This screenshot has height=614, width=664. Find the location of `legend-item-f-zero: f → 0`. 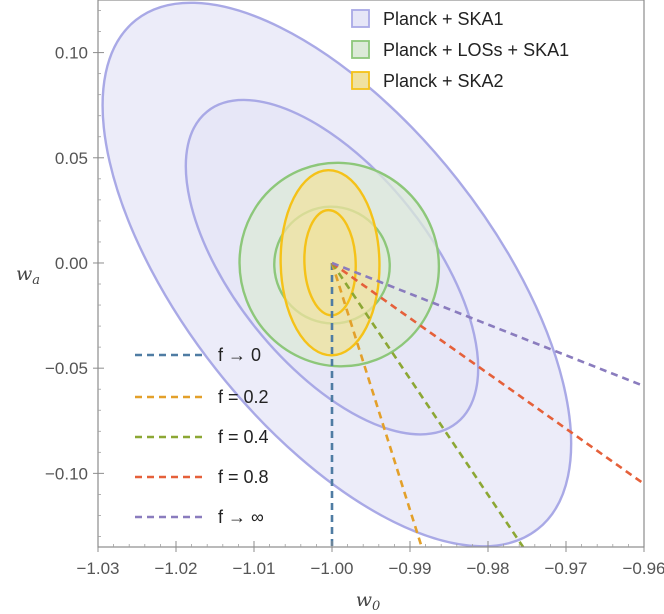

legend-item-f-zero: f → 0 is located at coordinates (198, 355).